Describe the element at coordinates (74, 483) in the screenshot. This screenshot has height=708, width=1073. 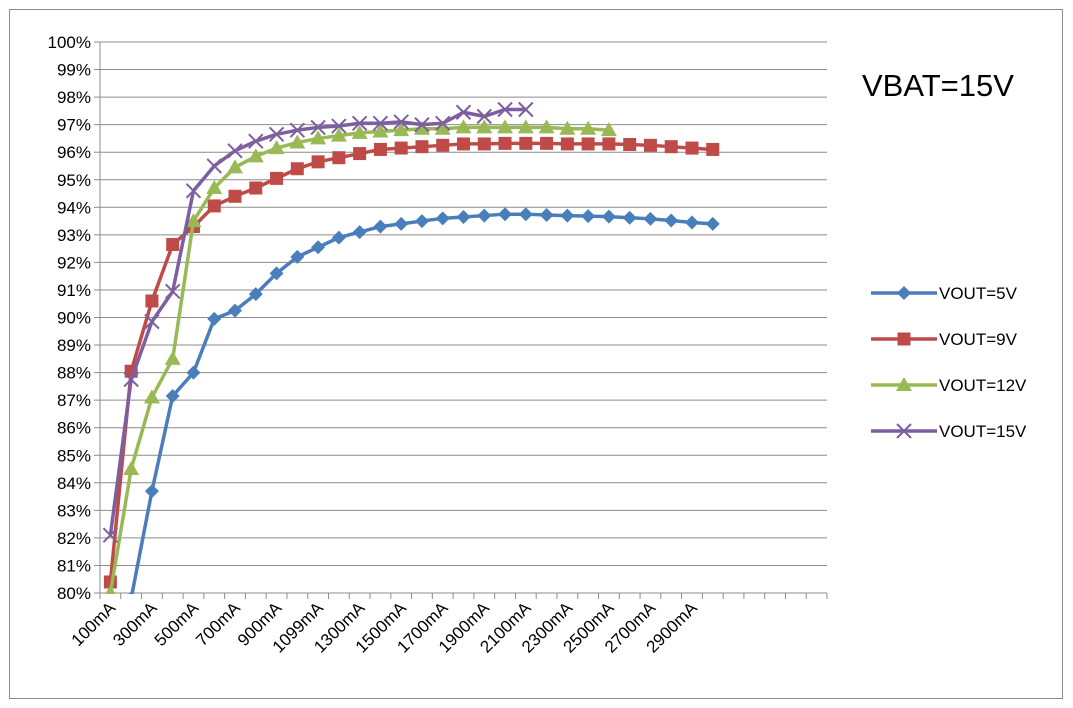
I see `y-tick-label: 84%` at that location.